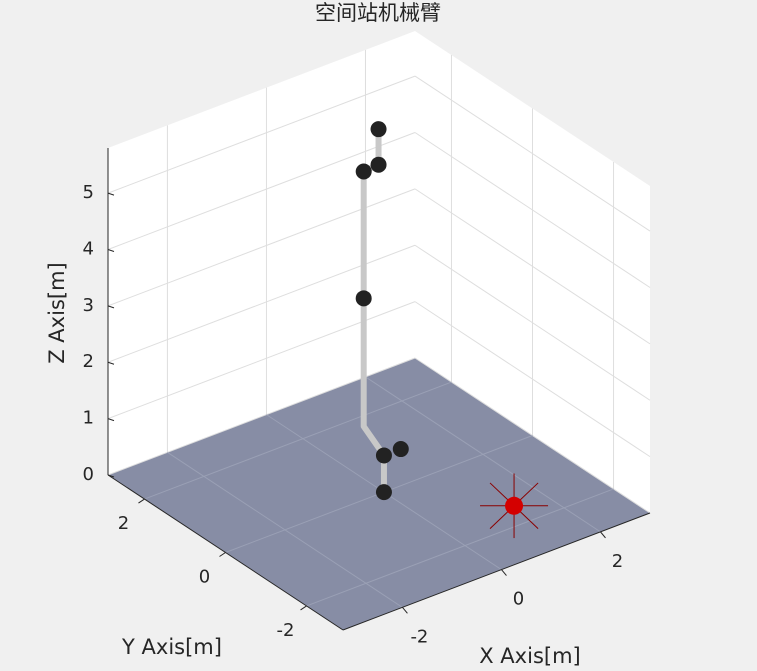 This screenshot has width=757, height=671. I want to click on x-tick-label: 0, so click(518, 599).